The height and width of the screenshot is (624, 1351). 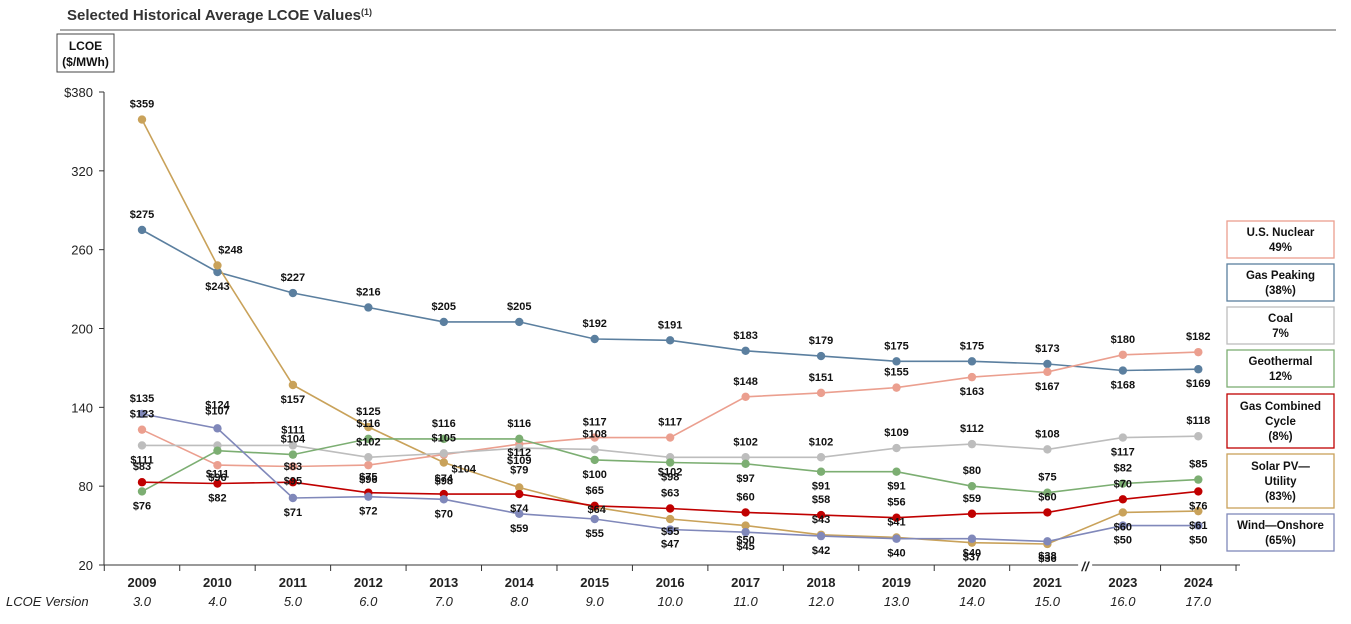 What do you see at coordinates (142, 582) in the screenshot?
I see `x-tick-label: 2009` at bounding box center [142, 582].